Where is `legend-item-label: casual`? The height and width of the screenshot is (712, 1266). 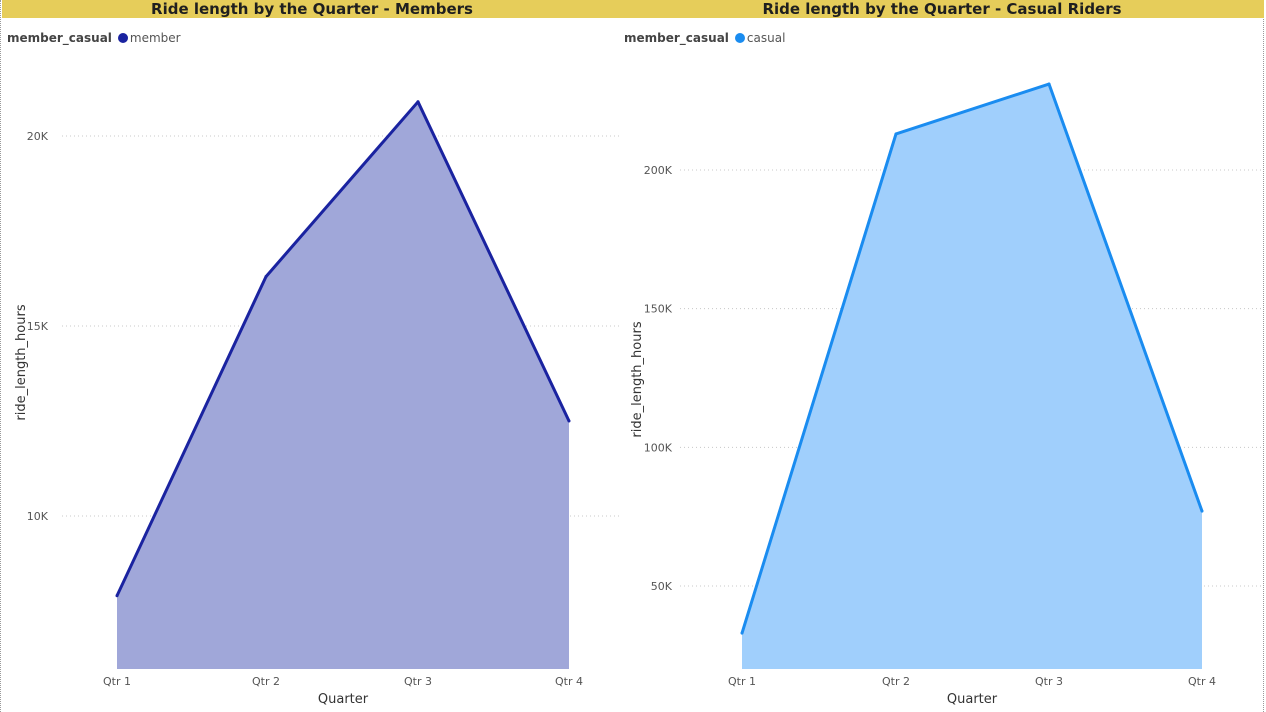
legend-item-label: casual is located at coordinates (766, 38).